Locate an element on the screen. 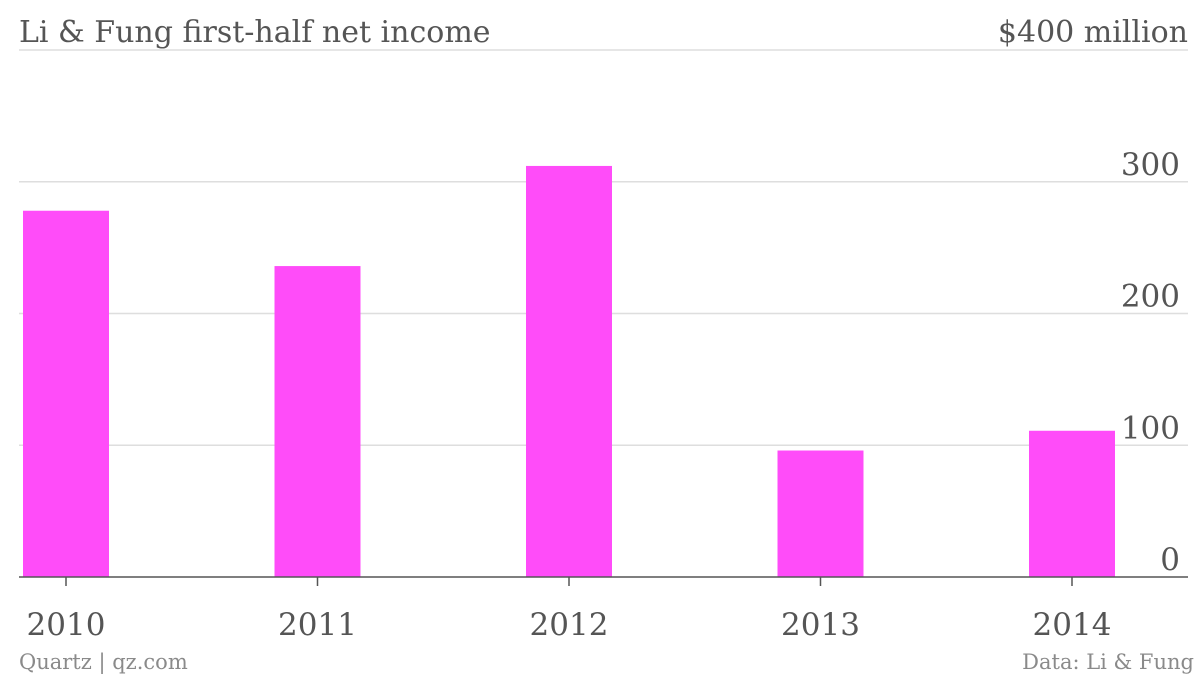 The height and width of the screenshot is (677, 1201). x-tick-label: 2014 is located at coordinates (1072, 625).